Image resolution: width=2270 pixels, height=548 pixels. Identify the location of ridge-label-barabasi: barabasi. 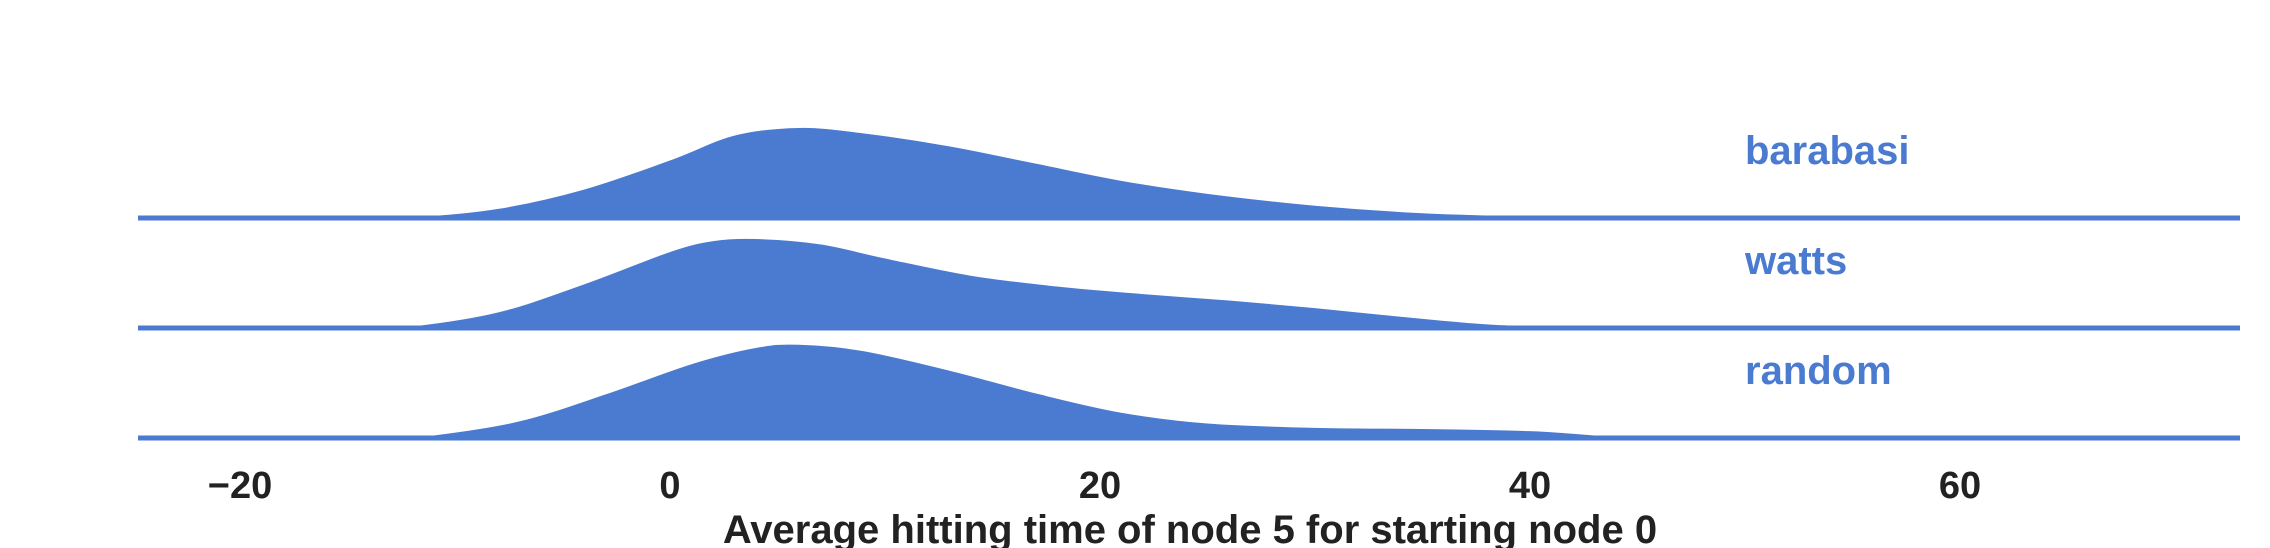
(1827, 151).